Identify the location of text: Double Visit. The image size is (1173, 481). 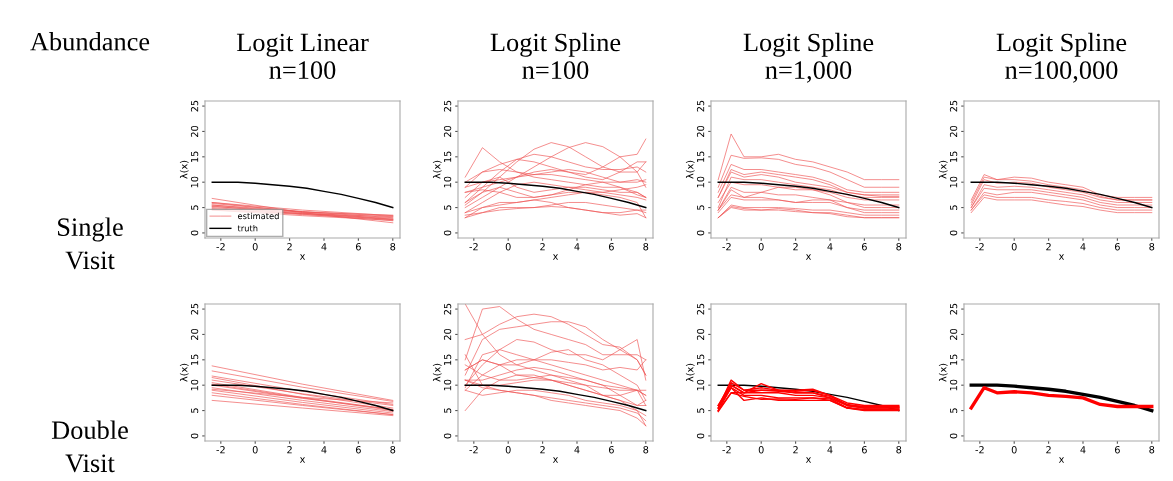
(89, 446).